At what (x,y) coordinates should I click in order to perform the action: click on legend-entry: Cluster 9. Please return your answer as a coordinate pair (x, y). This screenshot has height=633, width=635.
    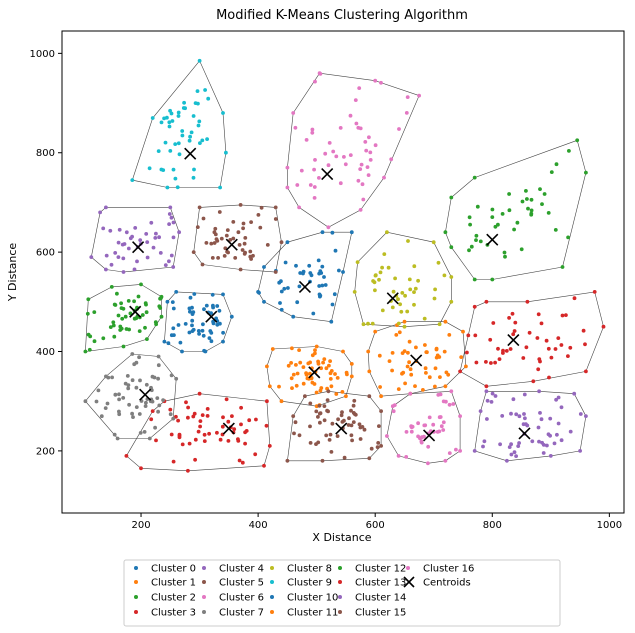
    Looking at the image, I should click on (301, 583).